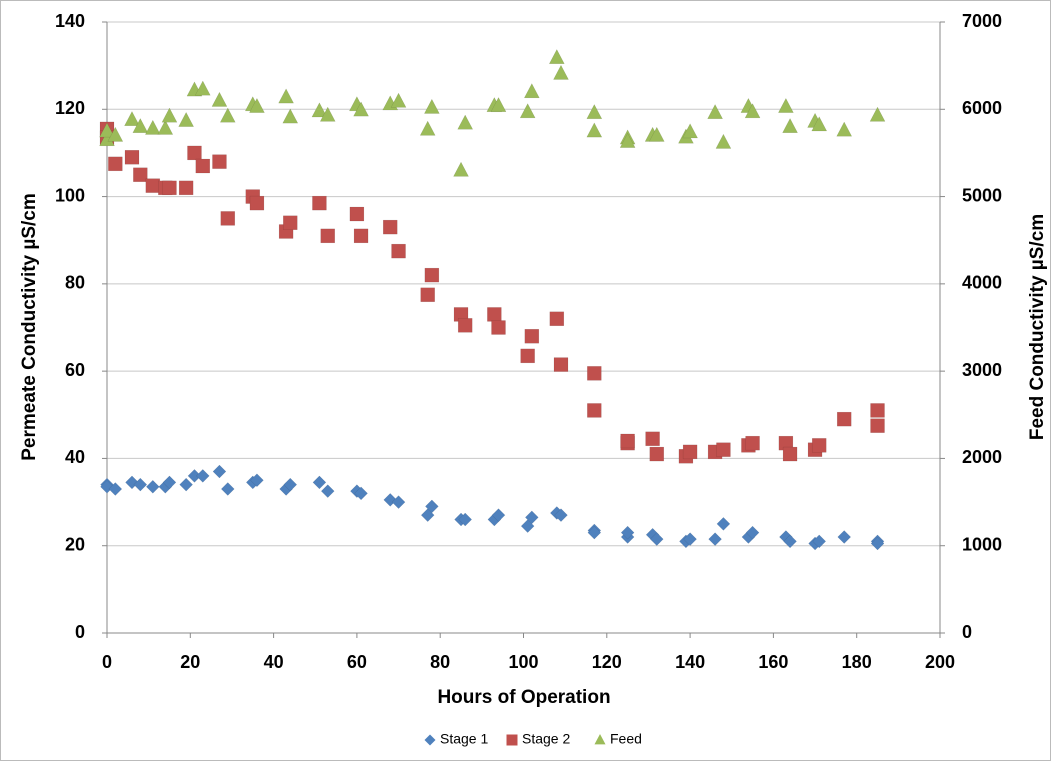  Describe the element at coordinates (982, 544) in the screenshot. I see `y2-tick-label: 1000` at that location.